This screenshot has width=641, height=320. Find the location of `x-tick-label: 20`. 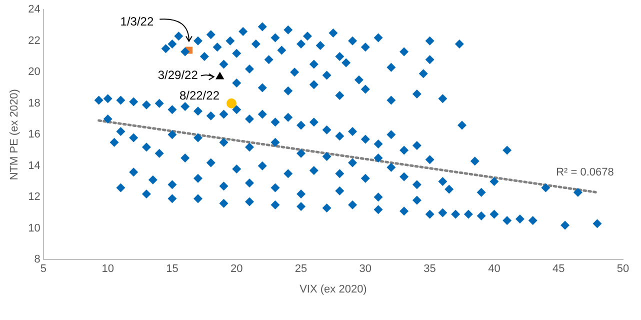

x-tick-label: 20 is located at coordinates (236, 269).